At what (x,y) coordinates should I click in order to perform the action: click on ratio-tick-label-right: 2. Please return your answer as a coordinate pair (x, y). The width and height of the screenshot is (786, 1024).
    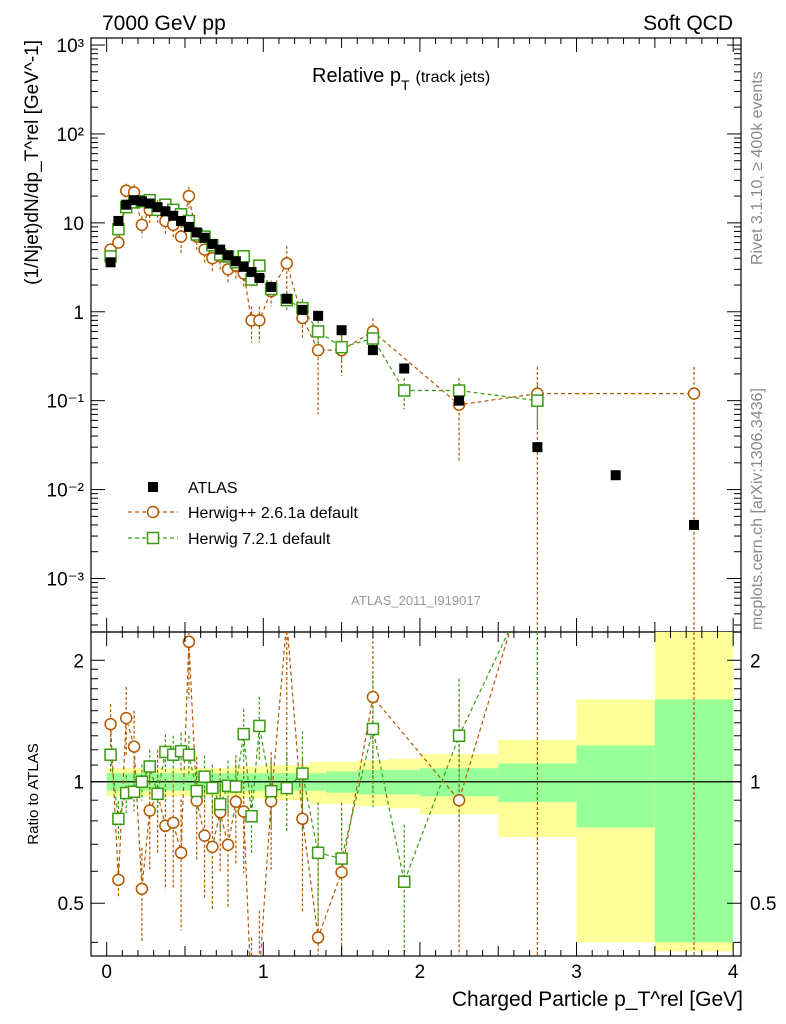
    Looking at the image, I should click on (755, 661).